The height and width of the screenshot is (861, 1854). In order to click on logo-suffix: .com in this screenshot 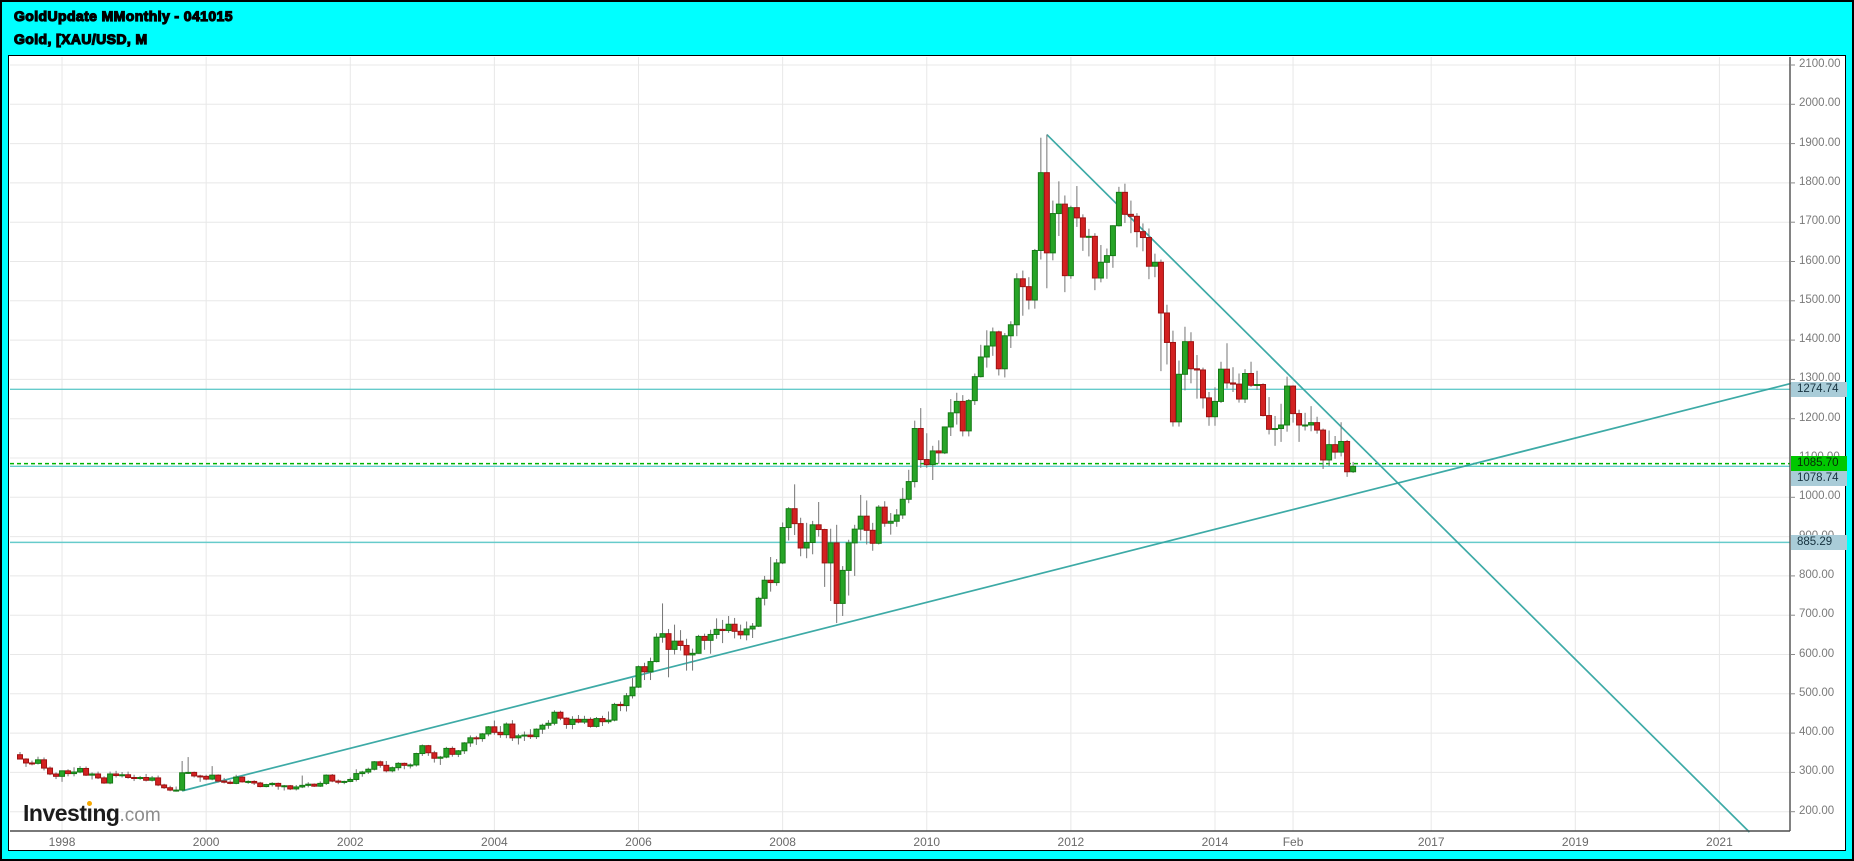, I will do `click(140, 815)`.